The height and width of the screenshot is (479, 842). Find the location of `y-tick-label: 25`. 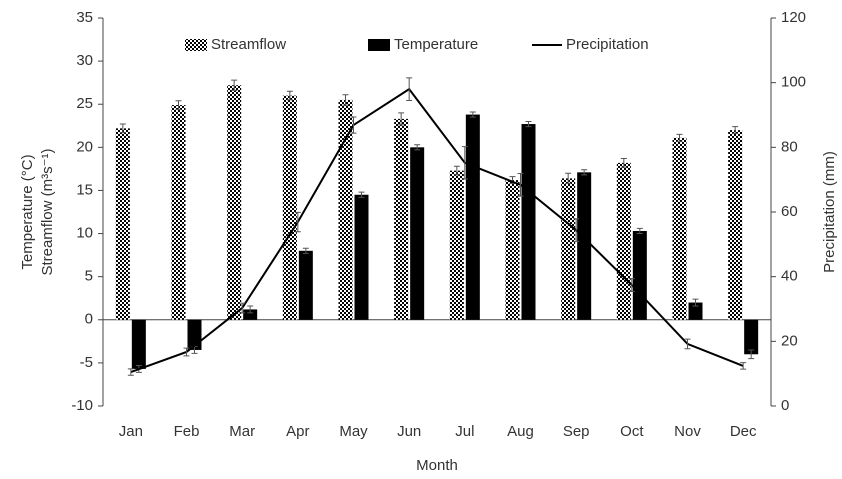

y-tick-label: 25 is located at coordinates (84, 103).